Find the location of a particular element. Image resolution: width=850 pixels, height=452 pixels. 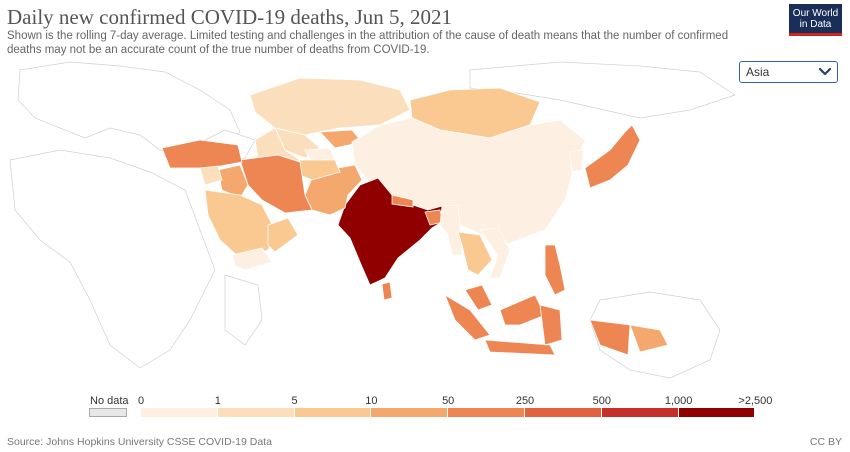

country-malaysia is located at coordinates (505, 305).